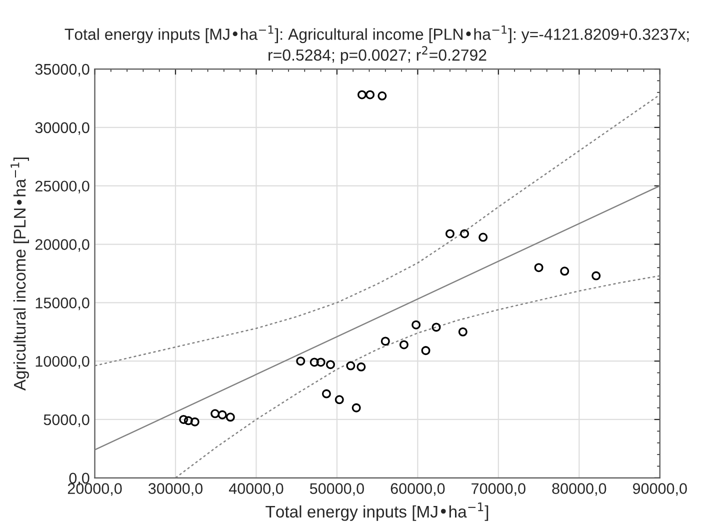 This screenshot has width=702, height=531. What do you see at coordinates (659, 489) in the screenshot?
I see `x-tick-label: 90000,0` at bounding box center [659, 489].